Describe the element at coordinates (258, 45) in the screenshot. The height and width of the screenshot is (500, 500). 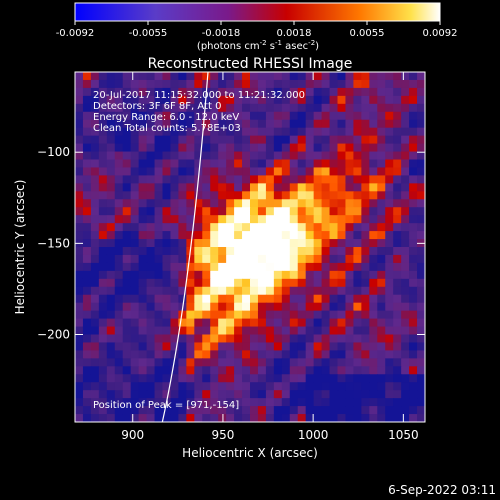
I see `colorbar-units-label: (photons cm-2 s-1 asec-2)` at that location.